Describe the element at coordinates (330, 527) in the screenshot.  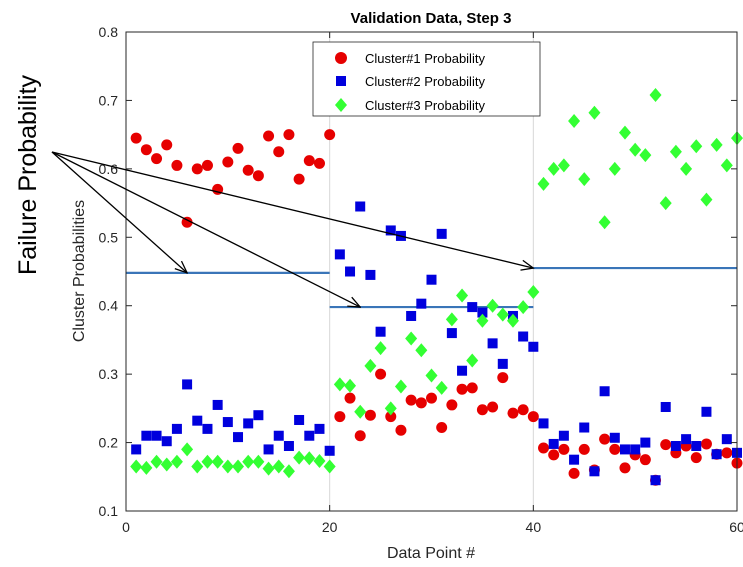
I see `x-tick-label: 20` at that location.